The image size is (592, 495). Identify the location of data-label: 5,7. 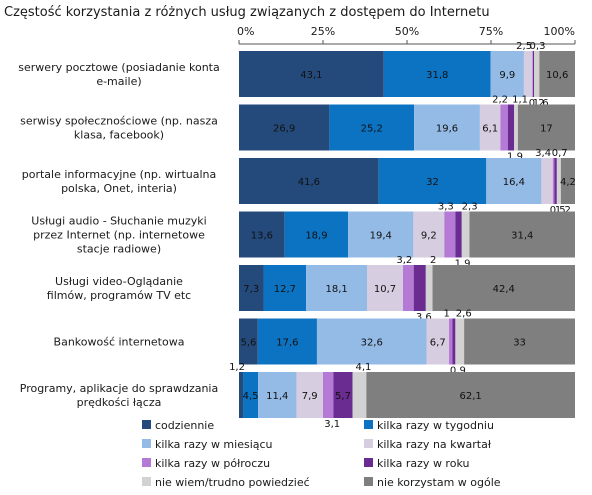
(343, 396).